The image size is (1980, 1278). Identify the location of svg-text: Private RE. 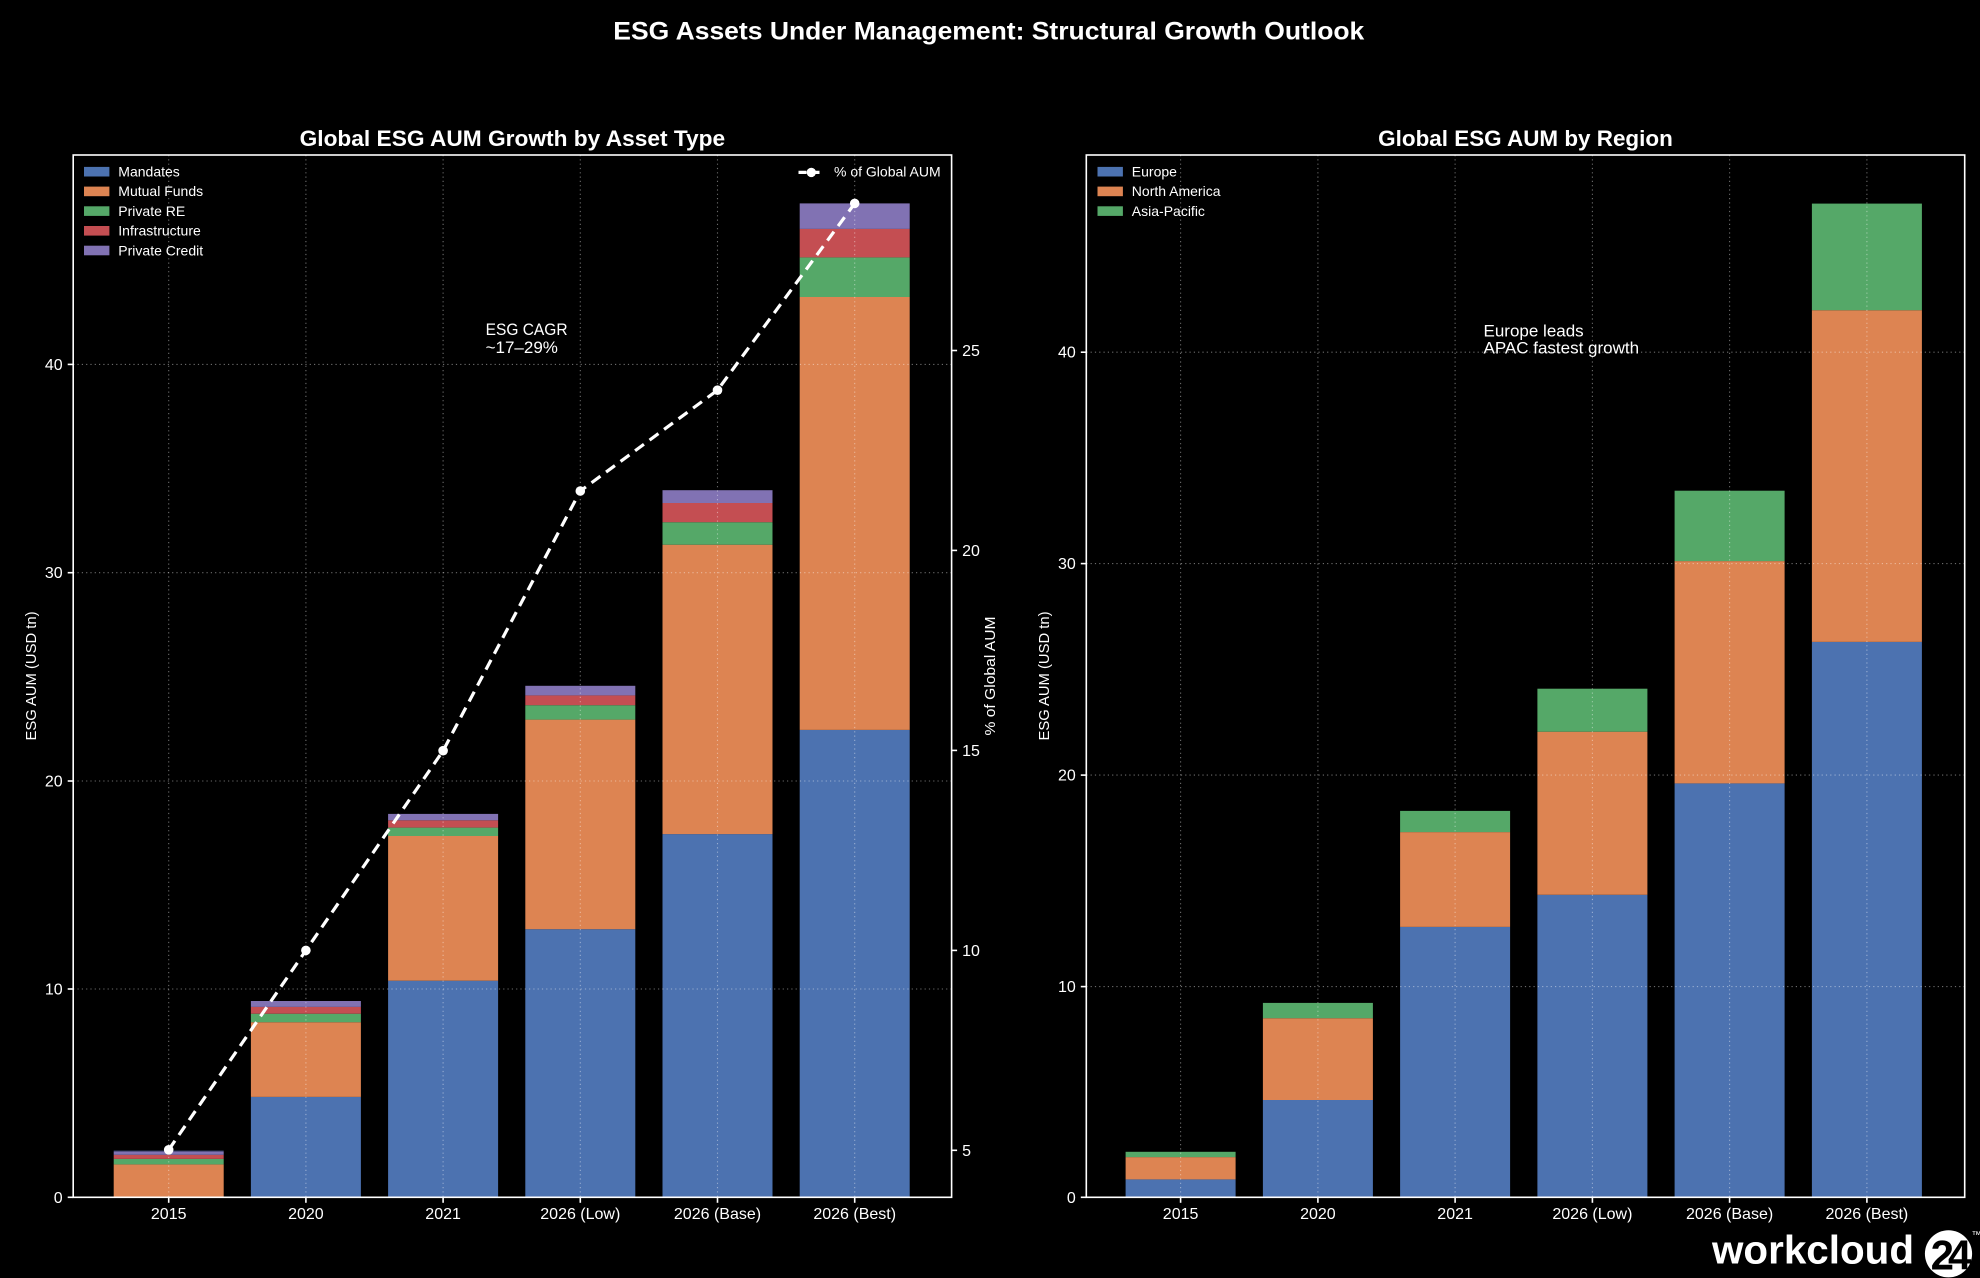
(151, 211).